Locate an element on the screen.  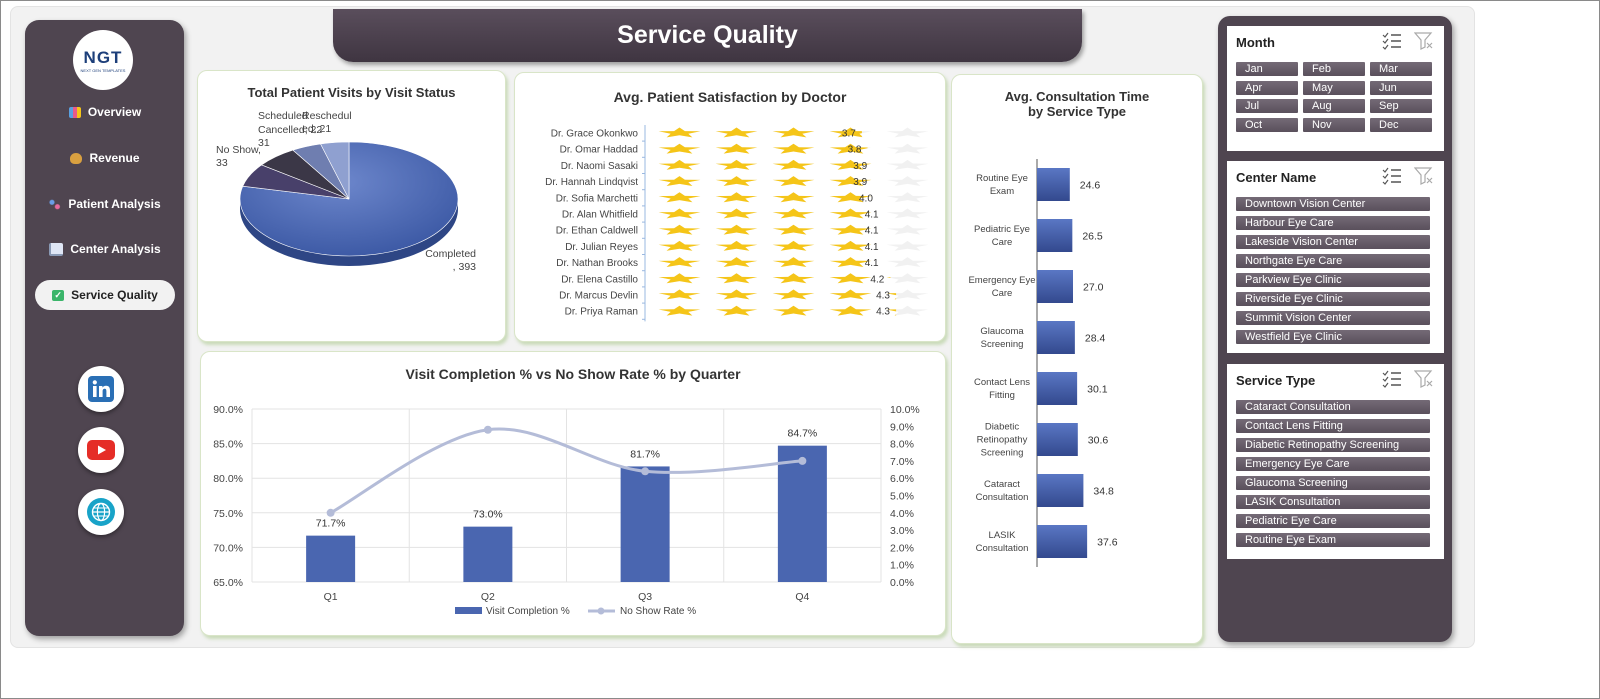
service-option-diabetic-retinopathy-screening: Diabetic Retinopathy Screening is located at coordinates (1333, 445).